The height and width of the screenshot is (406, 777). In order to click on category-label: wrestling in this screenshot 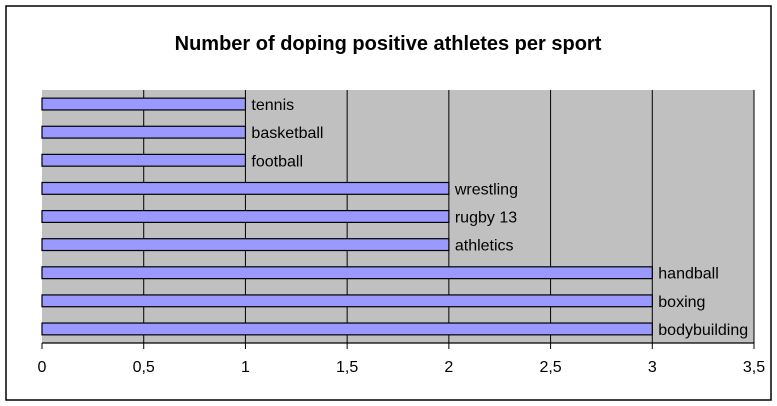, I will do `click(486, 189)`.